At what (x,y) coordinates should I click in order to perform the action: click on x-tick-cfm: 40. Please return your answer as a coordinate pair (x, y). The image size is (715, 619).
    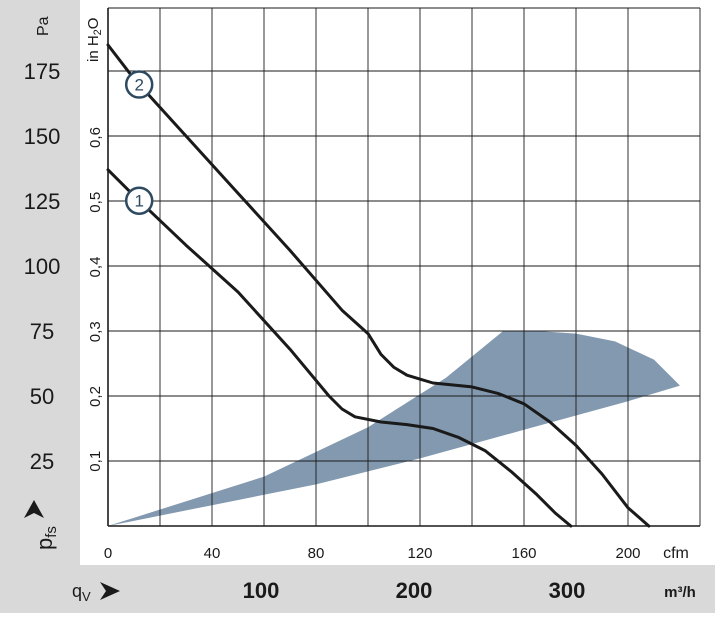
    Looking at the image, I should click on (212, 553).